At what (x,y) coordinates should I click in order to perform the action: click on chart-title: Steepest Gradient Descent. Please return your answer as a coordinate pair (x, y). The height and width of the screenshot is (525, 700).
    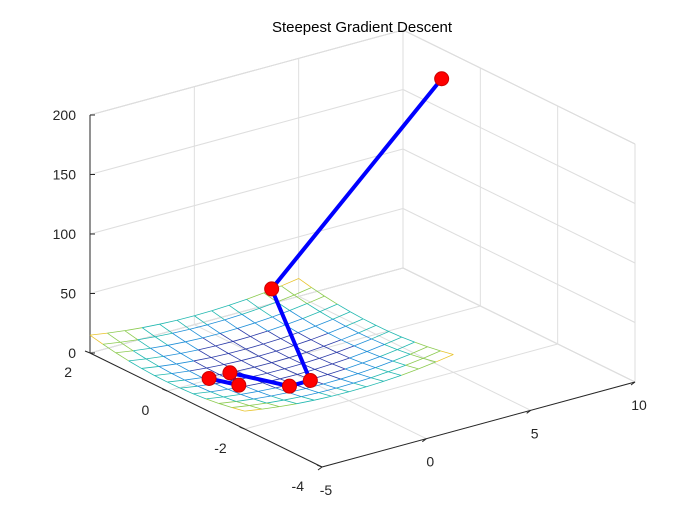
    Looking at the image, I should click on (362, 27).